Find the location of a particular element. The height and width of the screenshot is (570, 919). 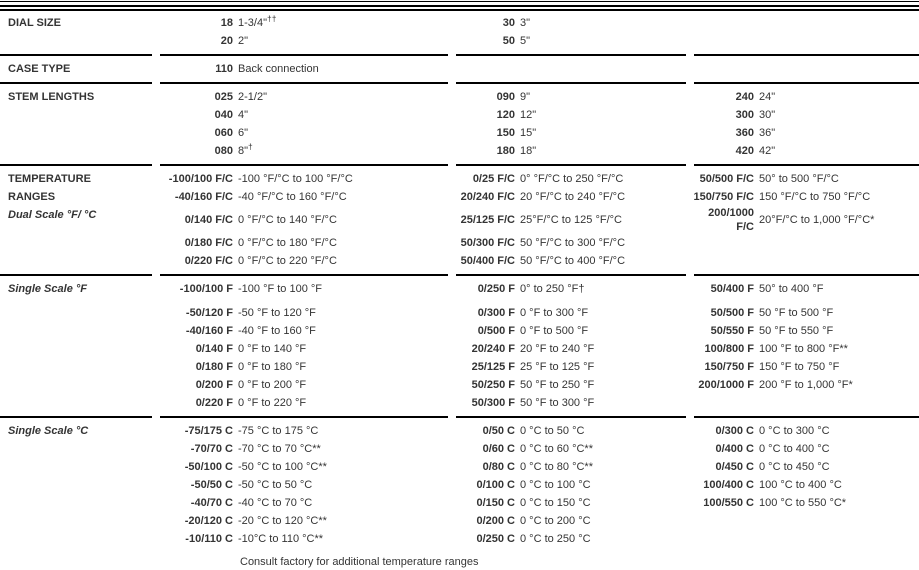

option-description: 0° °F/°C to 250 °F/°C is located at coordinates (572, 179).